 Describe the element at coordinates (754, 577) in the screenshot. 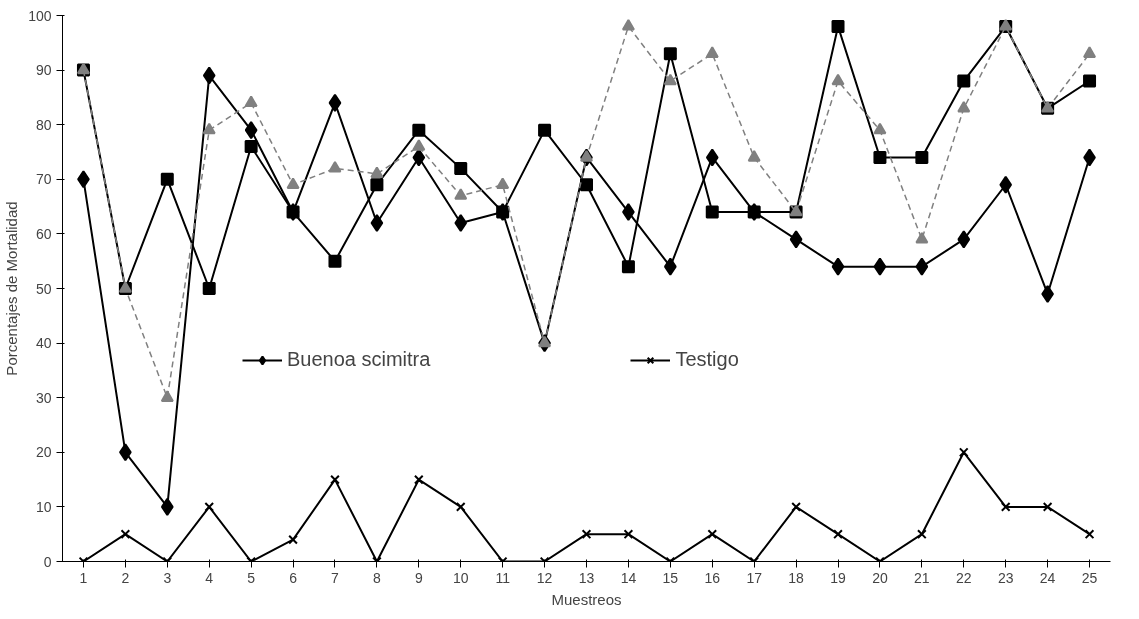

I see `x-tick-label: 17` at that location.